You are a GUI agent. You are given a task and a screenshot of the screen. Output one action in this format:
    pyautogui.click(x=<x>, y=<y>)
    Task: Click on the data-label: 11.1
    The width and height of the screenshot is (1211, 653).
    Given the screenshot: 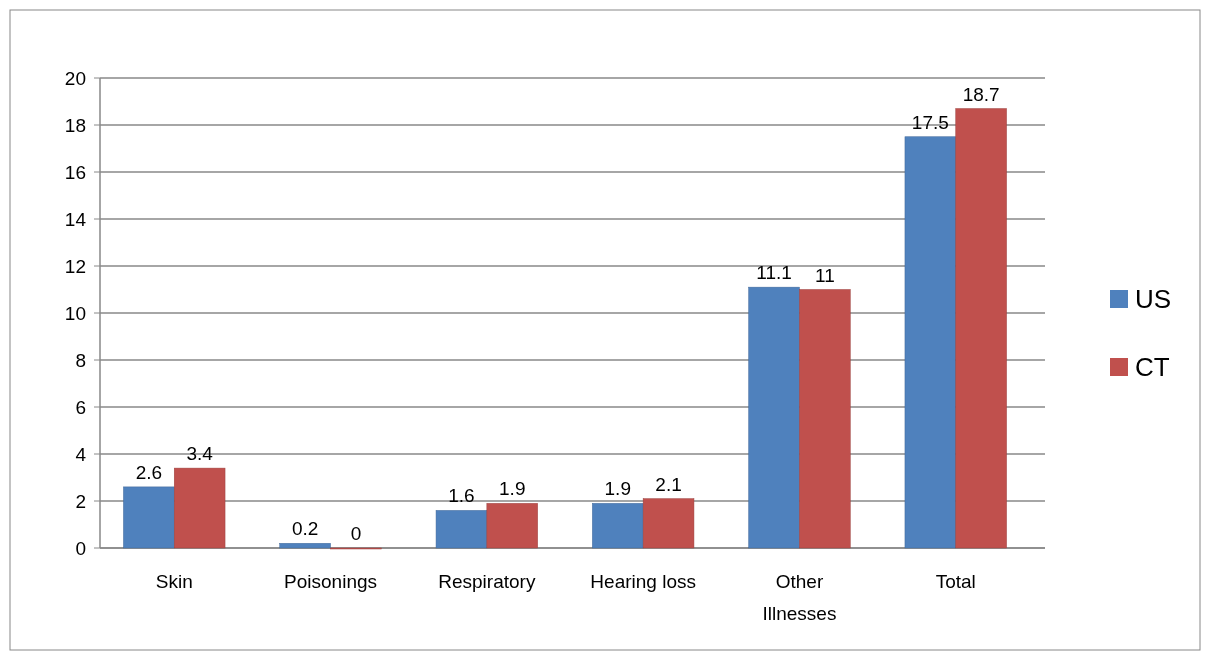 What is the action you would take?
    pyautogui.click(x=774, y=273)
    